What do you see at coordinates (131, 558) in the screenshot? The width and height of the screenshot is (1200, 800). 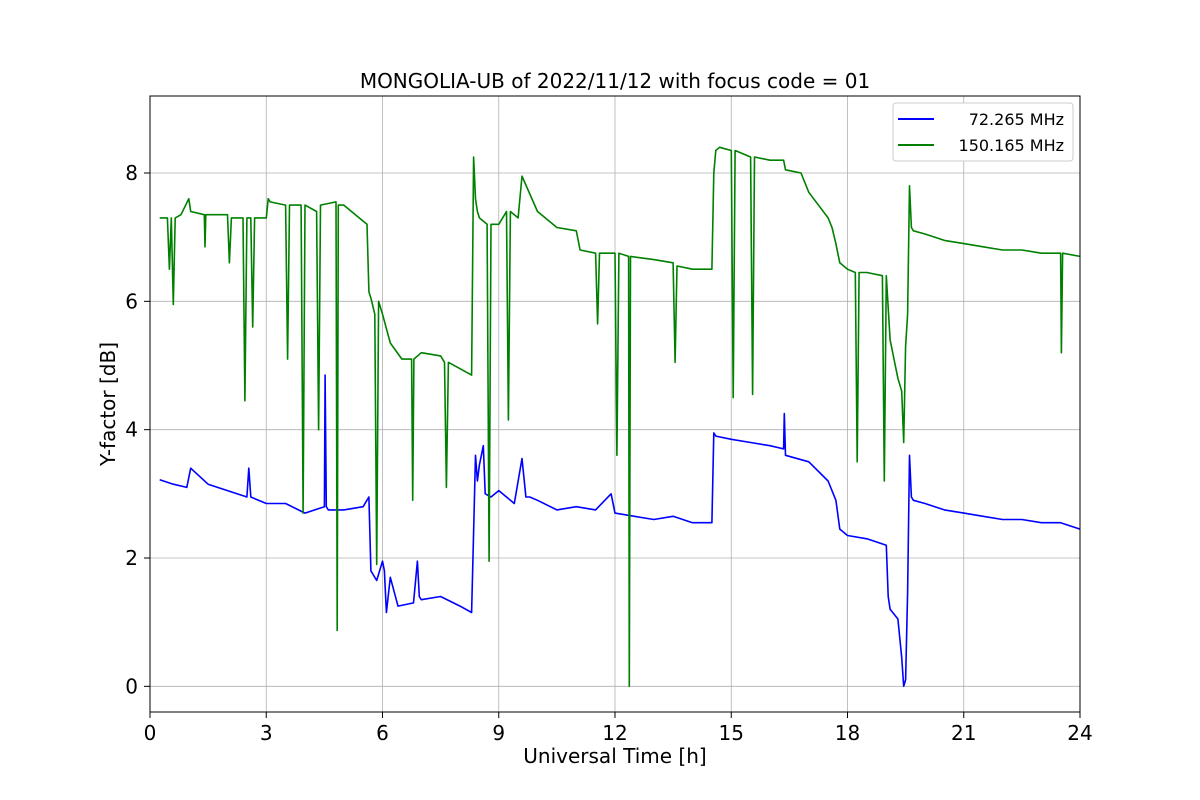 I see `y-tick-label: 2` at bounding box center [131, 558].